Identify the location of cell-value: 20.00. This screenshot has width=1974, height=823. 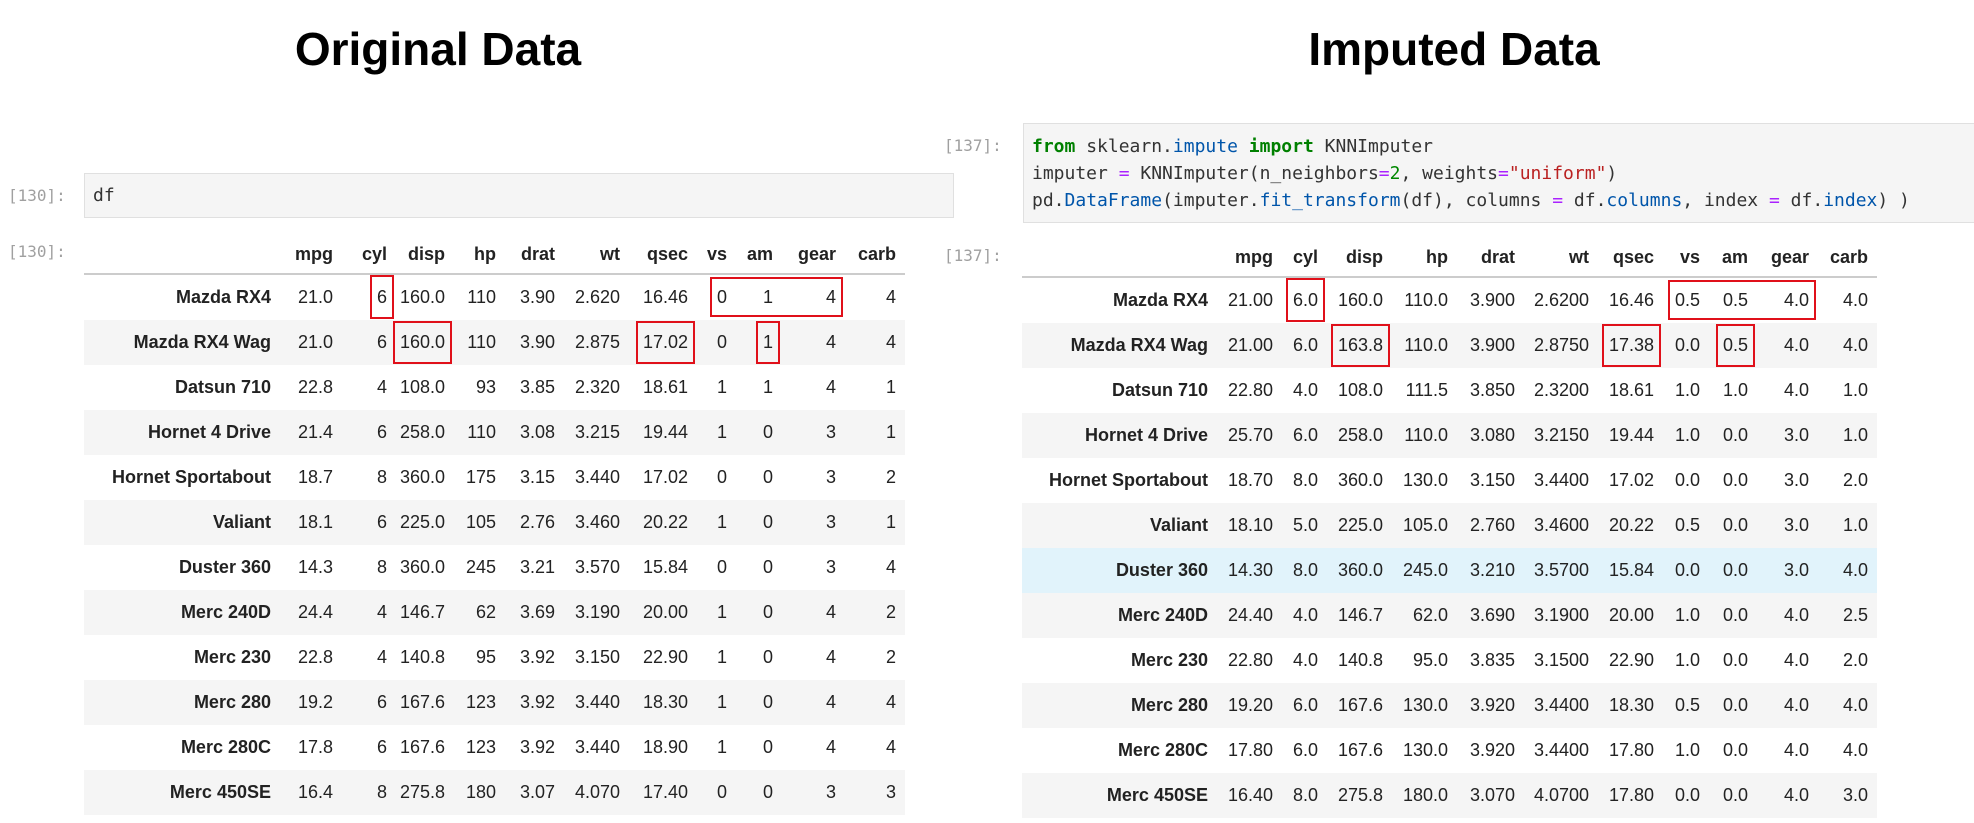
(665, 612).